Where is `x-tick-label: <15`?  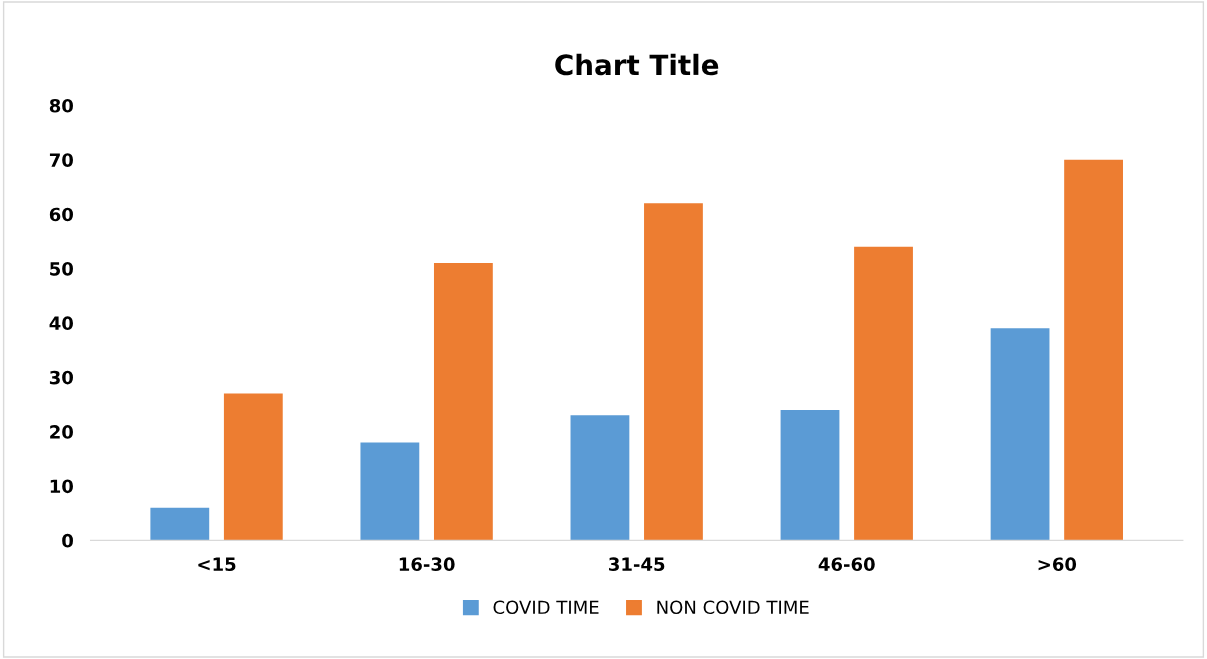
x-tick-label: <15 is located at coordinates (217, 564).